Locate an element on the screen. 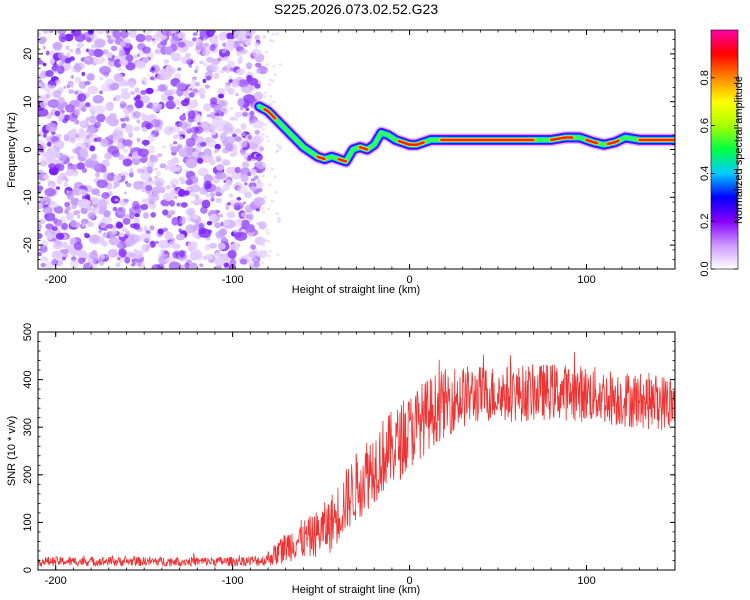 The image size is (750, 600). spec-ytick-label: -20 is located at coordinates (28, 245).